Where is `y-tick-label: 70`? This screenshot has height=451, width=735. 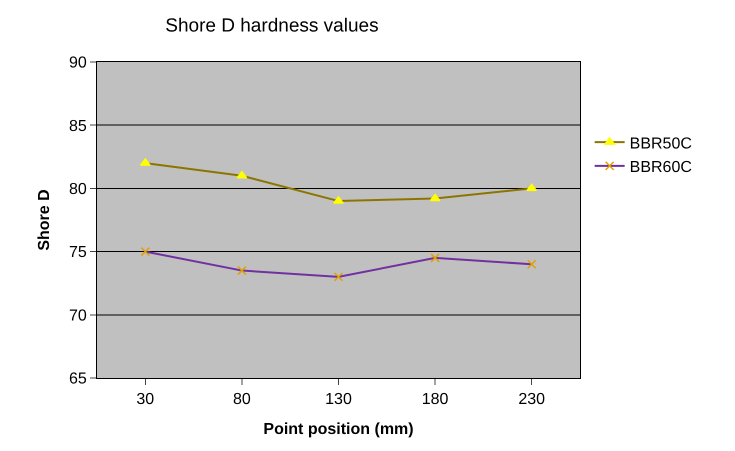
y-tick-label: 70 is located at coordinates (78, 315).